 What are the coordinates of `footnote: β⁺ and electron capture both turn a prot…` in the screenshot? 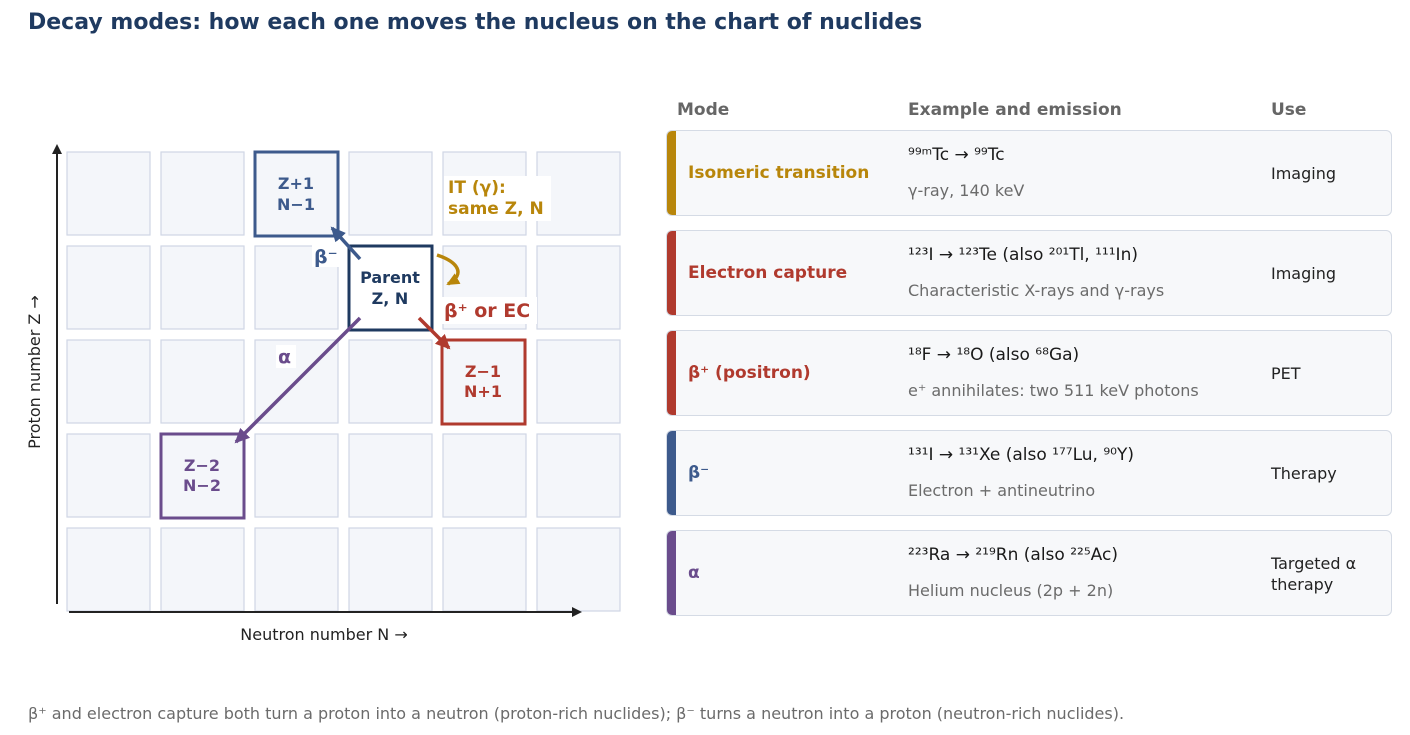 It's located at (576, 713).